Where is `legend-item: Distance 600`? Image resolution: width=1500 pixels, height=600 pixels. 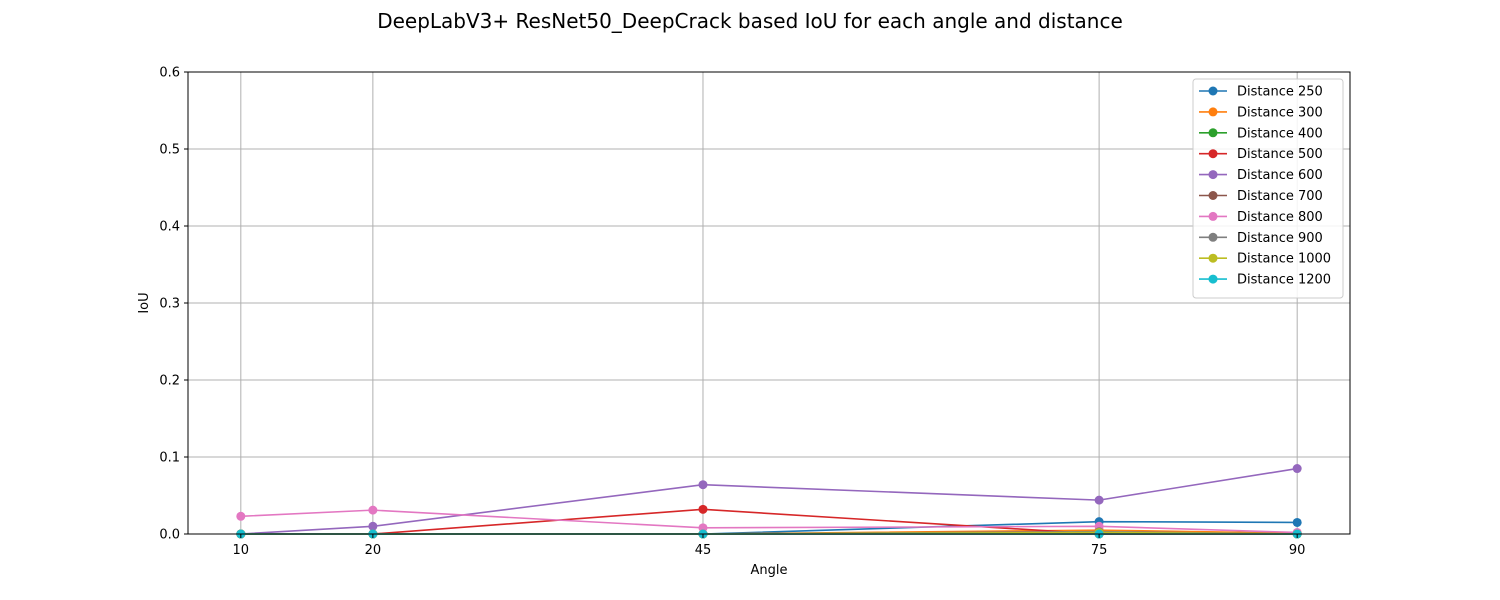 legend-item: Distance 600 is located at coordinates (1261, 175).